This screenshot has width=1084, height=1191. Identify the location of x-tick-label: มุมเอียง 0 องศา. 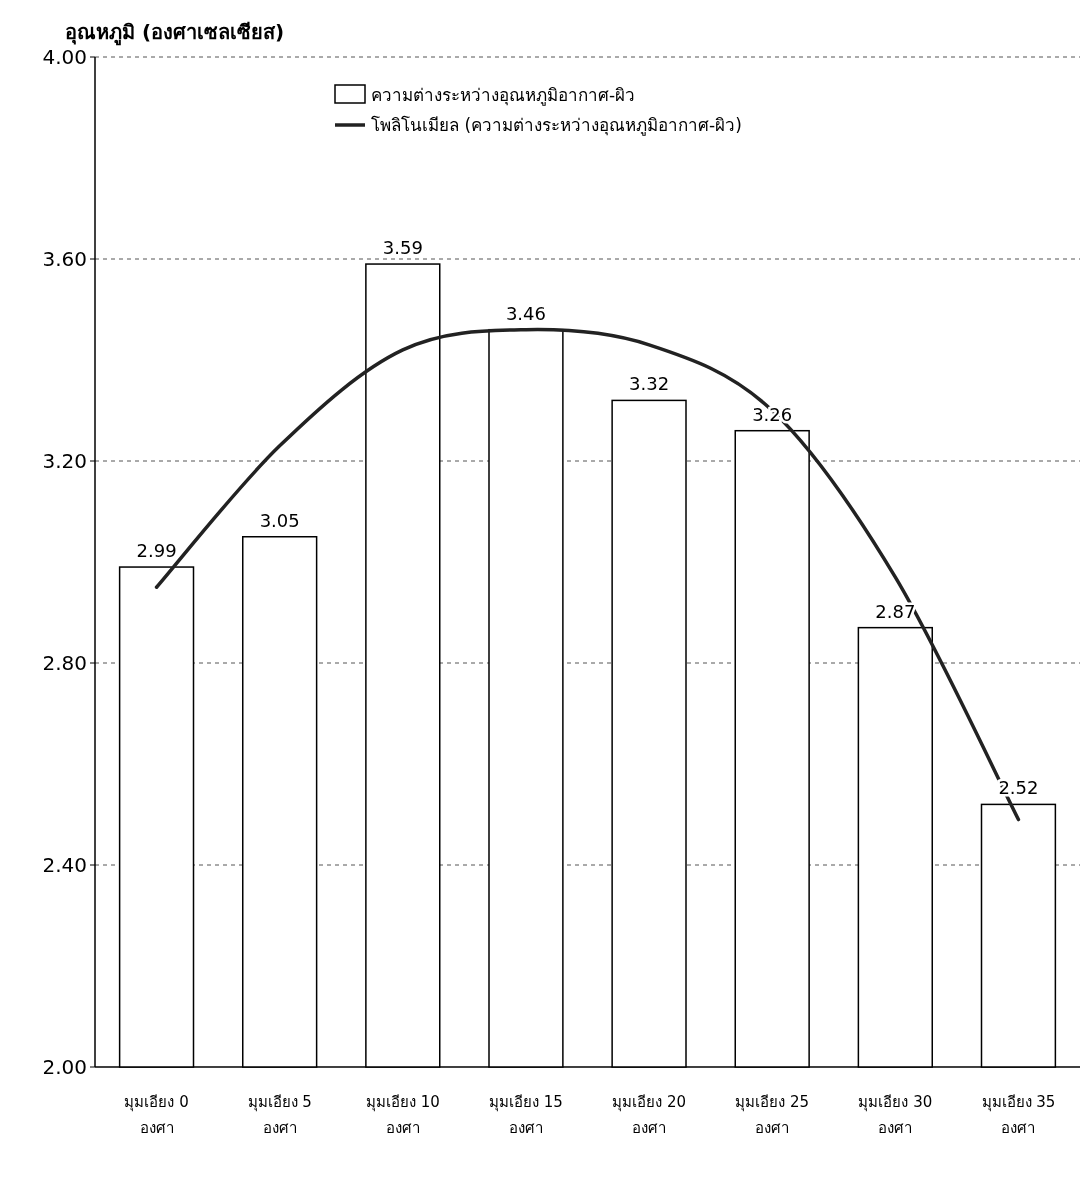
(156, 1115).